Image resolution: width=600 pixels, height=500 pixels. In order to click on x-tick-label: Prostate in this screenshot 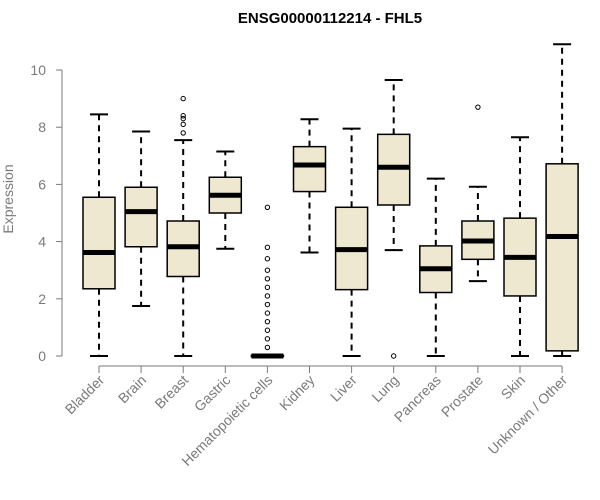, I will do `click(462, 396)`.